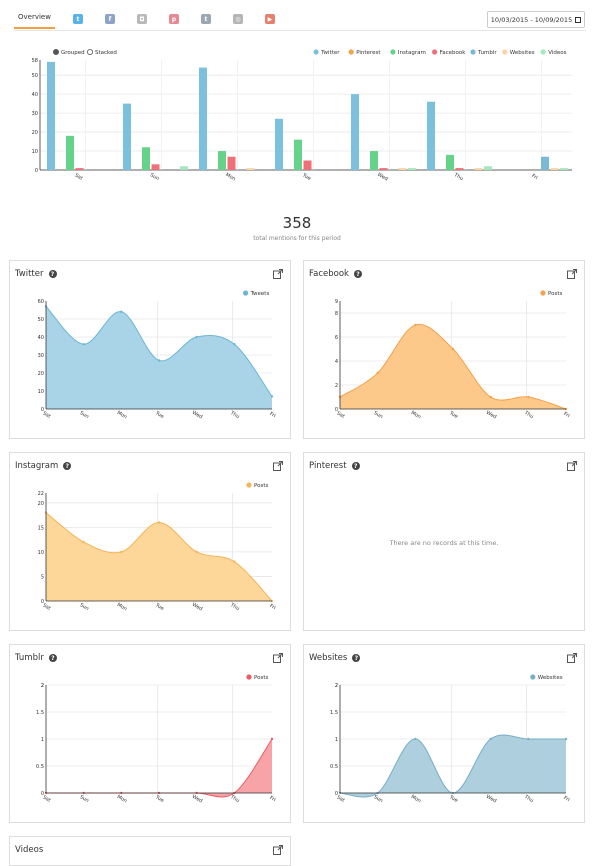  What do you see at coordinates (536, 19) in the screenshot?
I see `date-range-picker: 10/03/2015 - 10/09/2015` at bounding box center [536, 19].